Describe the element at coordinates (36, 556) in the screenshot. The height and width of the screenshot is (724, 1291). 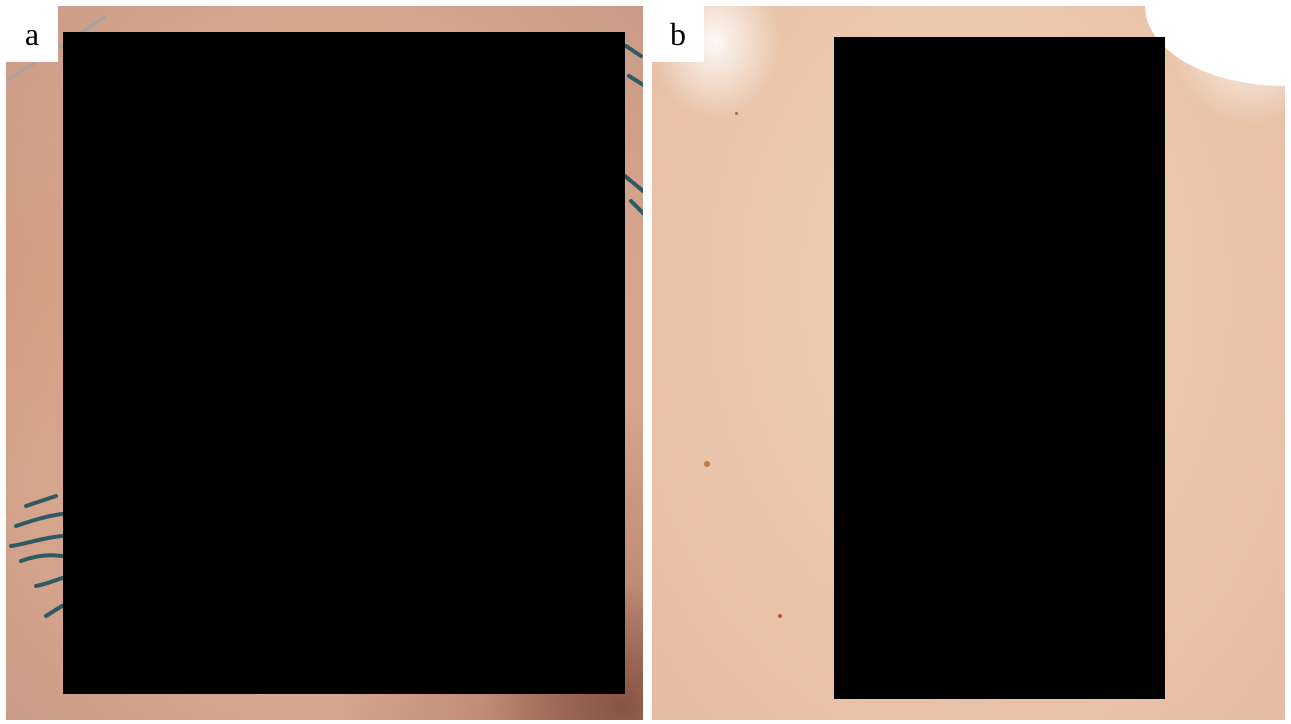
I see `tattoo-mark-left` at that location.